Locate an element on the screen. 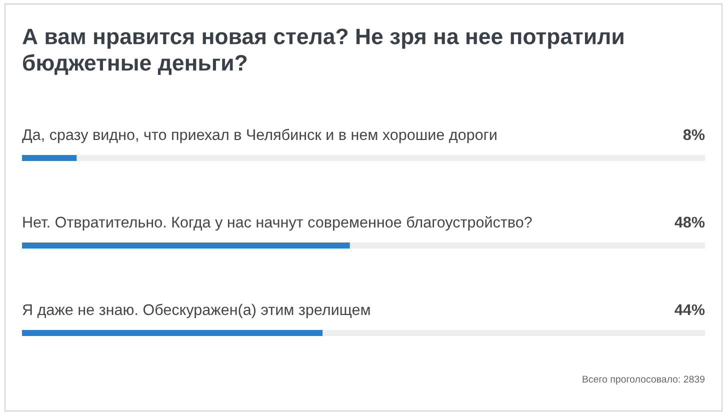 This screenshot has height=415, width=727. data-label: 44% is located at coordinates (689, 310).